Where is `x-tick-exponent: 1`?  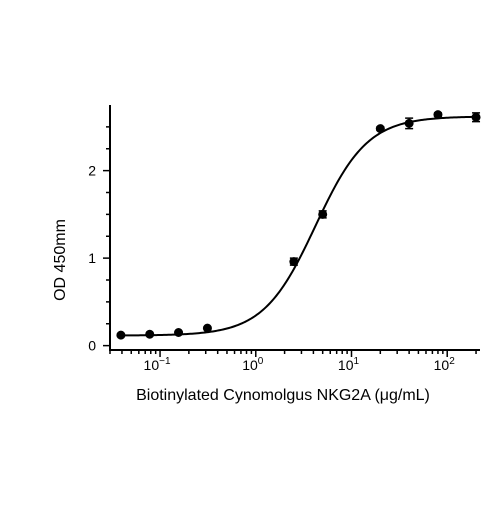 x-tick-exponent: 1 is located at coordinates (357, 361).